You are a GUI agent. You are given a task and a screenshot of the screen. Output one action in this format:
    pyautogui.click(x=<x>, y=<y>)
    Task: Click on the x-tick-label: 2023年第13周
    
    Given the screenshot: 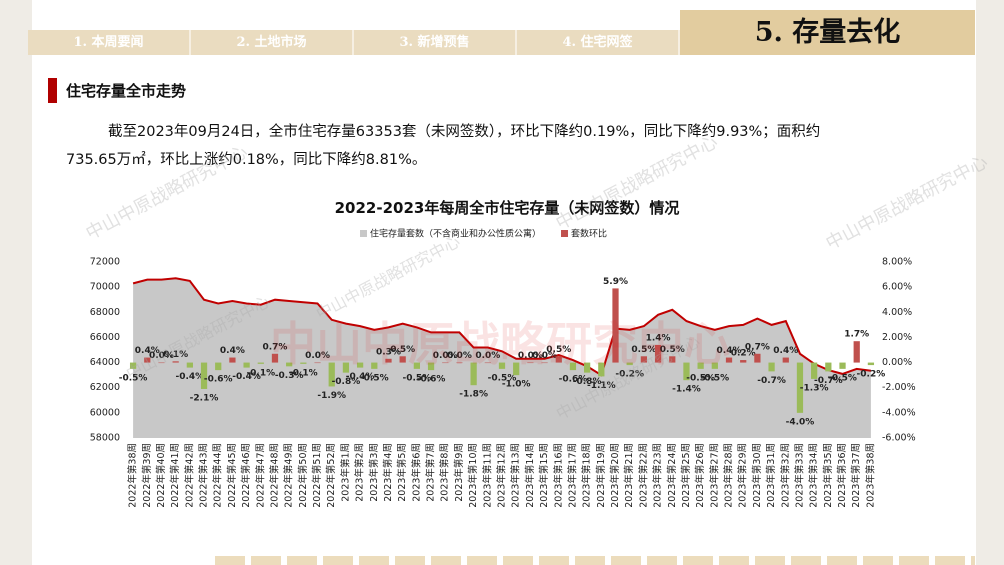 What is the action you would take?
    pyautogui.click(x=516, y=475)
    